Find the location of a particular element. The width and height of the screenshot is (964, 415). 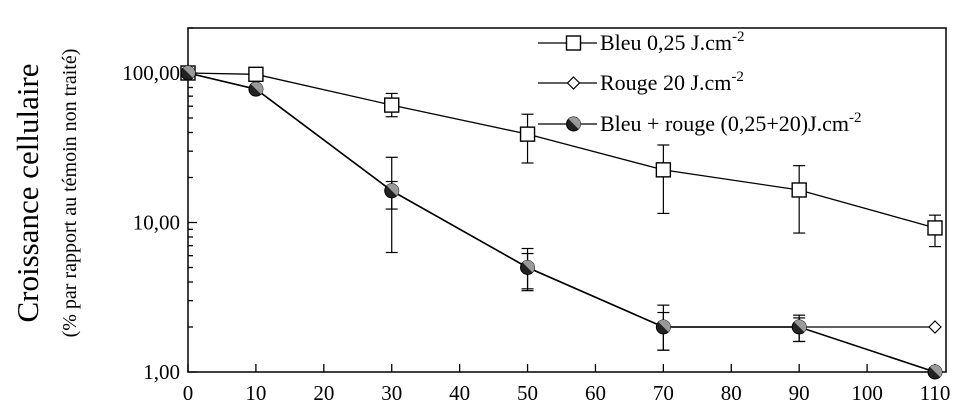

x-tick-label: 90 is located at coordinates (799, 393).